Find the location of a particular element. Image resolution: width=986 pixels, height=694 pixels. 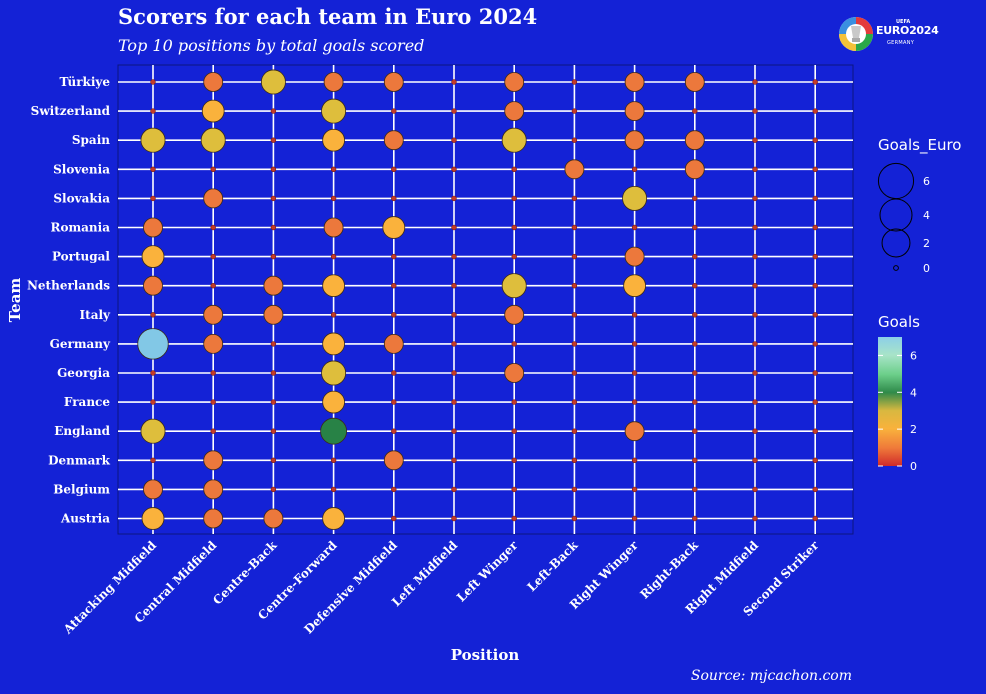

color-legend-label: 4 is located at coordinates (913, 392).